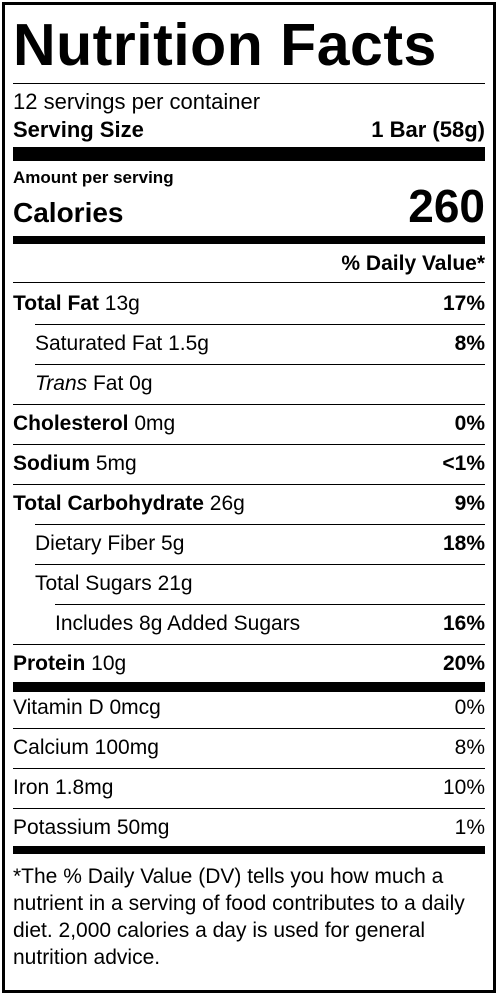  I want to click on nutrient-amount: 1.5g, so click(185, 343).